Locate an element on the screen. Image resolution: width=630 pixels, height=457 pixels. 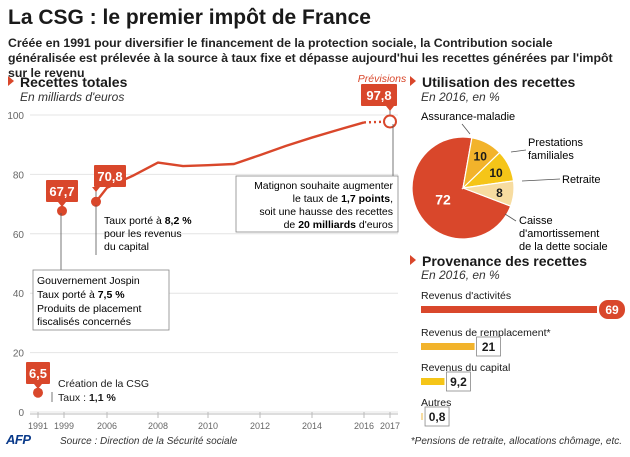
value-label: 67,7 is located at coordinates (61, 191).